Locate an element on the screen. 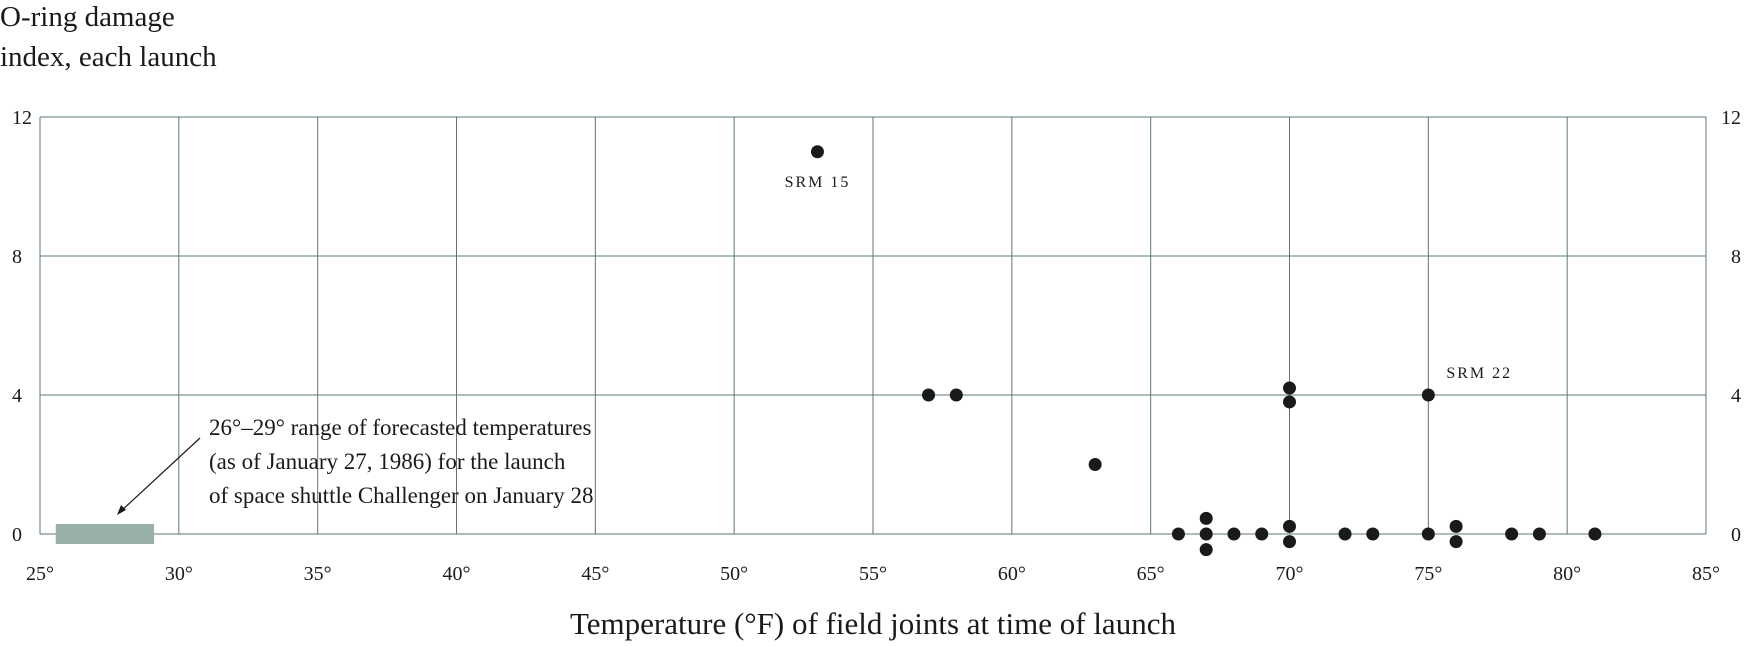 The height and width of the screenshot is (646, 1747). forecast-range-layer is located at coordinates (105, 534).